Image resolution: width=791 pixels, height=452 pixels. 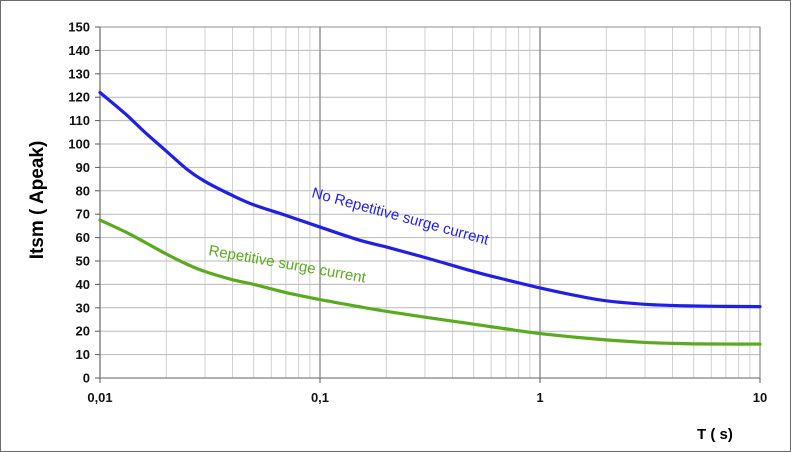 What do you see at coordinates (79, 97) in the screenshot?
I see `y-tick-label: 120` at bounding box center [79, 97].